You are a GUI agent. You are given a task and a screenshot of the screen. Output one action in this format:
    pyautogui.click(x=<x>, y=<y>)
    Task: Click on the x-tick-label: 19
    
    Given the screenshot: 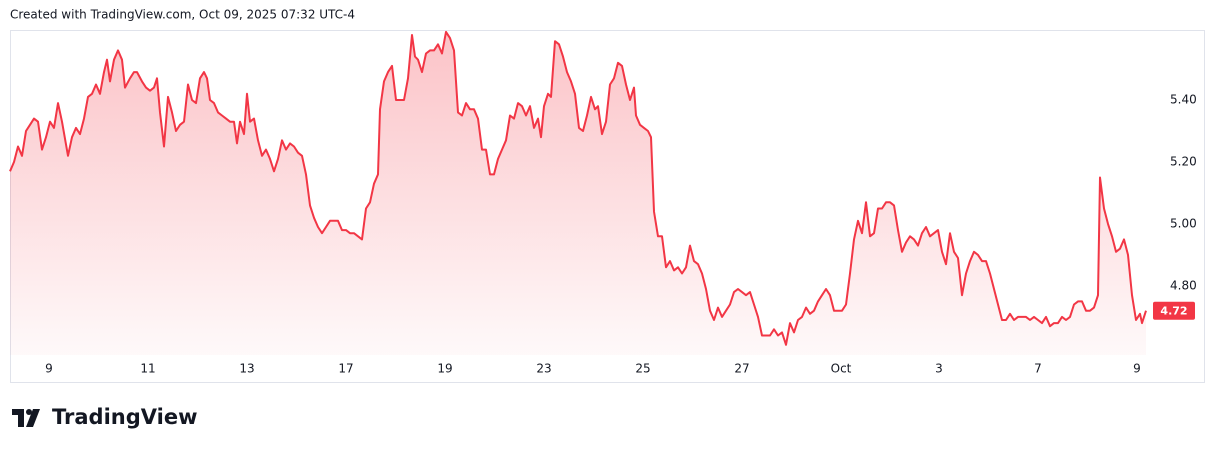 What is the action you would take?
    pyautogui.click(x=444, y=369)
    